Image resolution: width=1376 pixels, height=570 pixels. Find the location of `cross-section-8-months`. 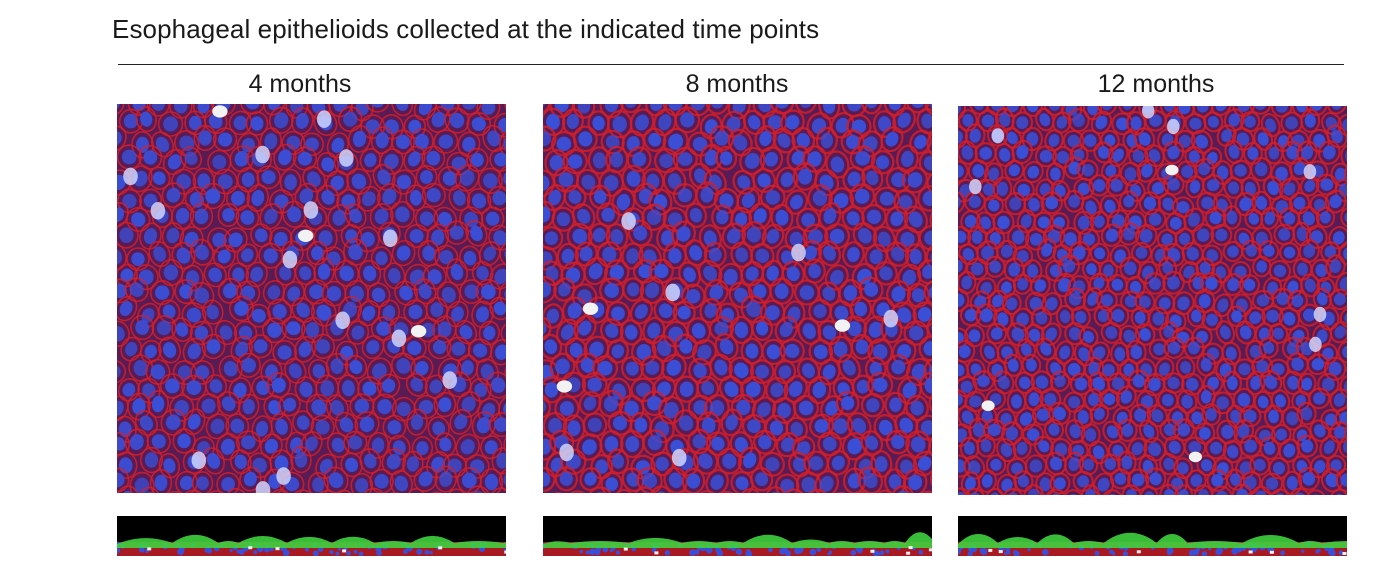

cross-section-8-months is located at coordinates (737, 536).